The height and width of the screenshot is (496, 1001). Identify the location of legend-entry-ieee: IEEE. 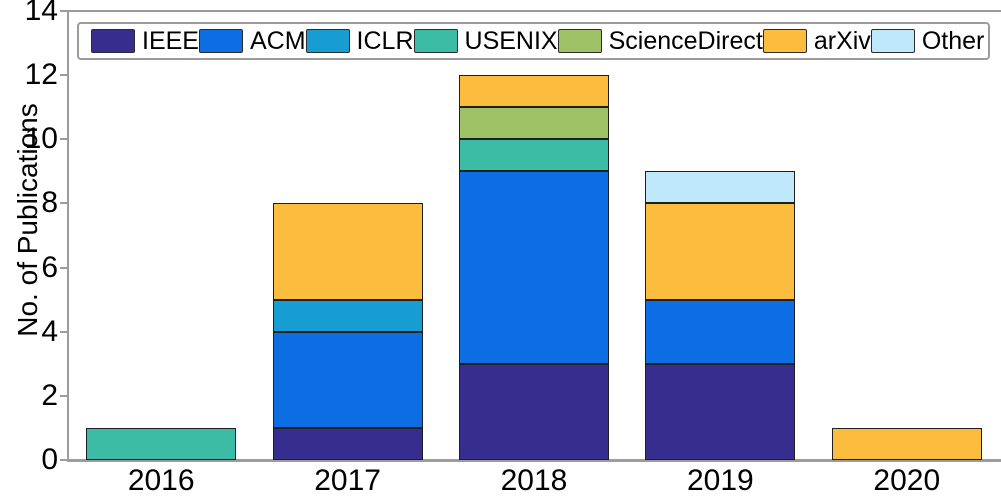
(145, 40).